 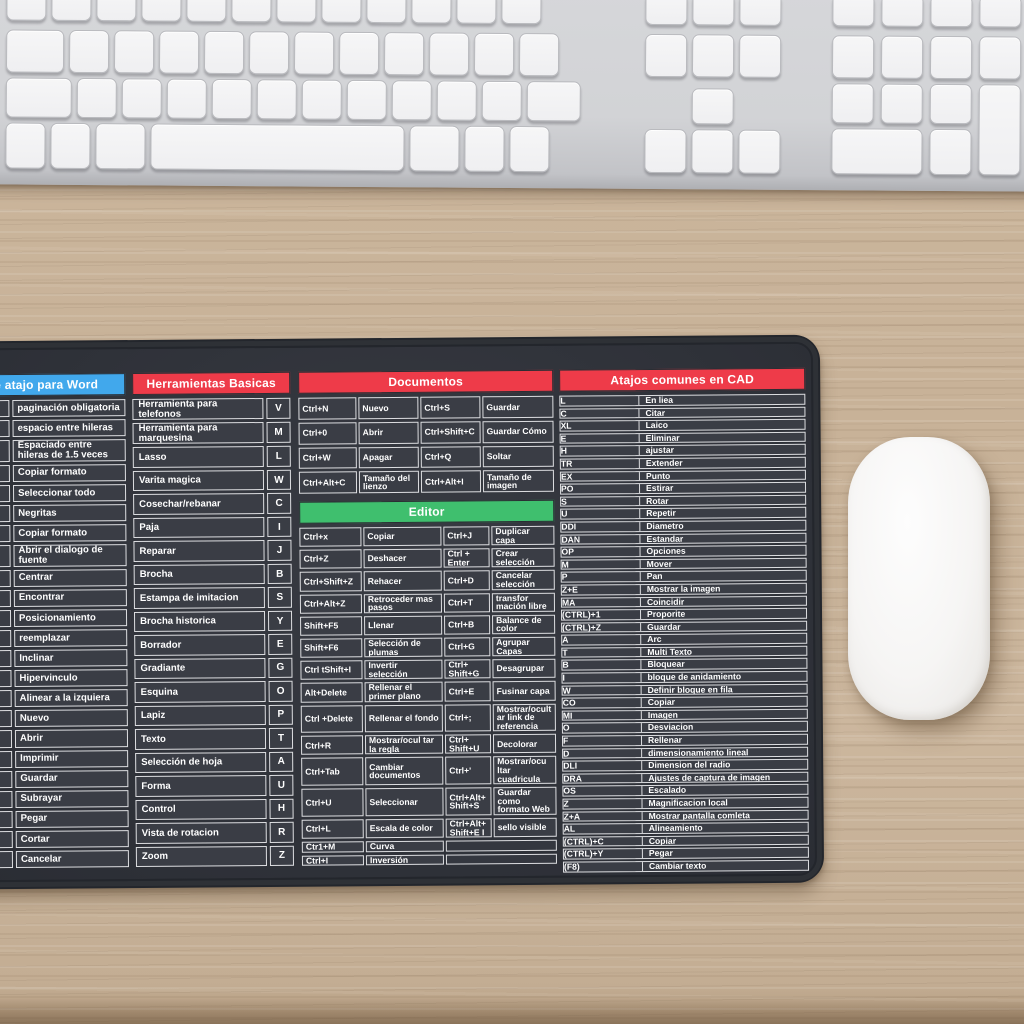 I want to click on tool-key: T, so click(x=281, y=738).